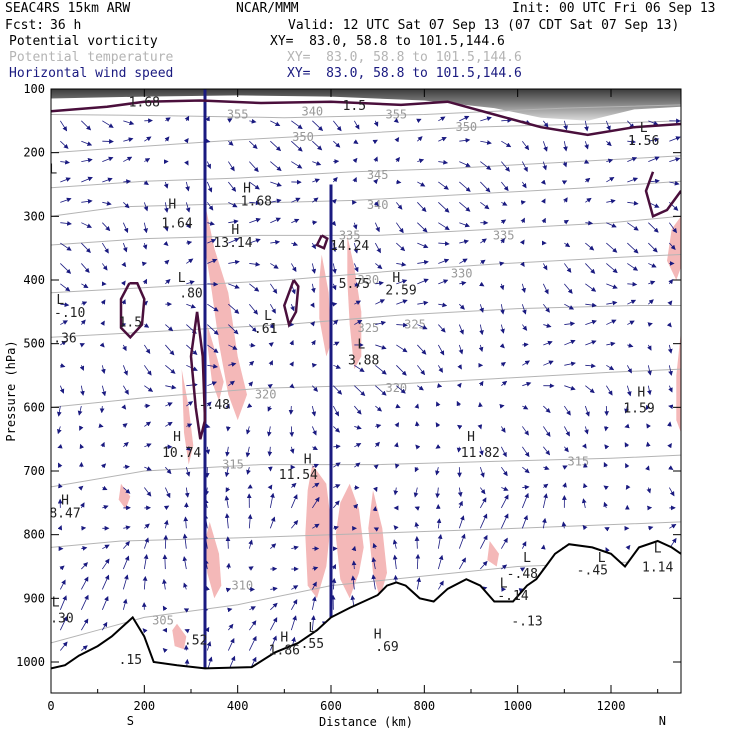 This screenshot has height=740, width=740. What do you see at coordinates (232, 243) in the screenshot?
I see `pv-value-label: 13.14` at bounding box center [232, 243].